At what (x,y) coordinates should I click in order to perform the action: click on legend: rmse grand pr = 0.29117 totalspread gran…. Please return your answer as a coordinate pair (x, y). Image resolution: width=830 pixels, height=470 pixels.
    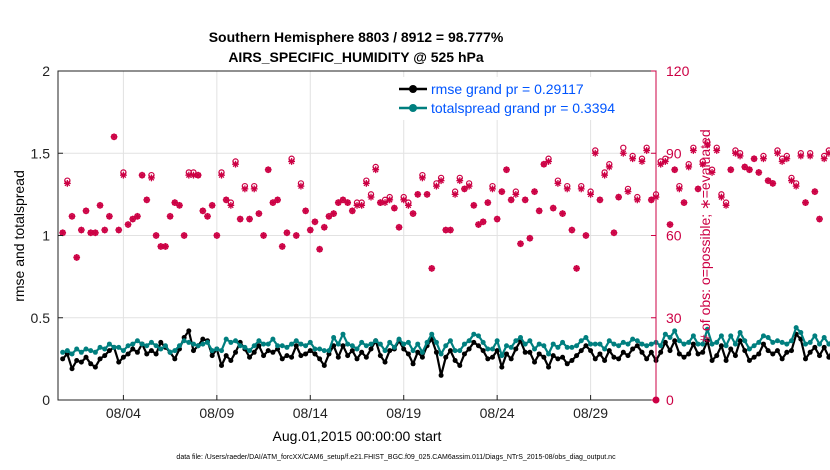
    Looking at the image, I should click on (523, 98).